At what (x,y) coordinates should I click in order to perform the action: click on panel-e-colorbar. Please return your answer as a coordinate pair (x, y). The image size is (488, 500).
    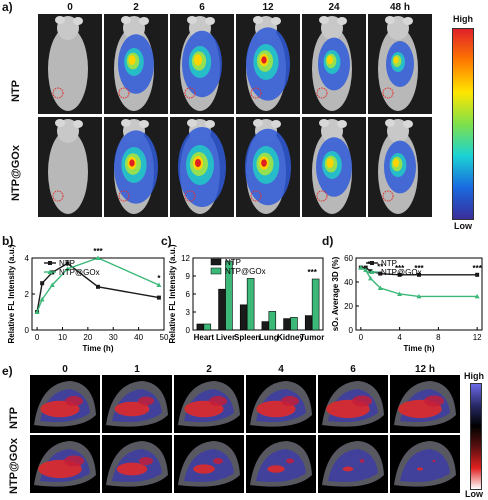
    Looking at the image, I should click on (476, 436).